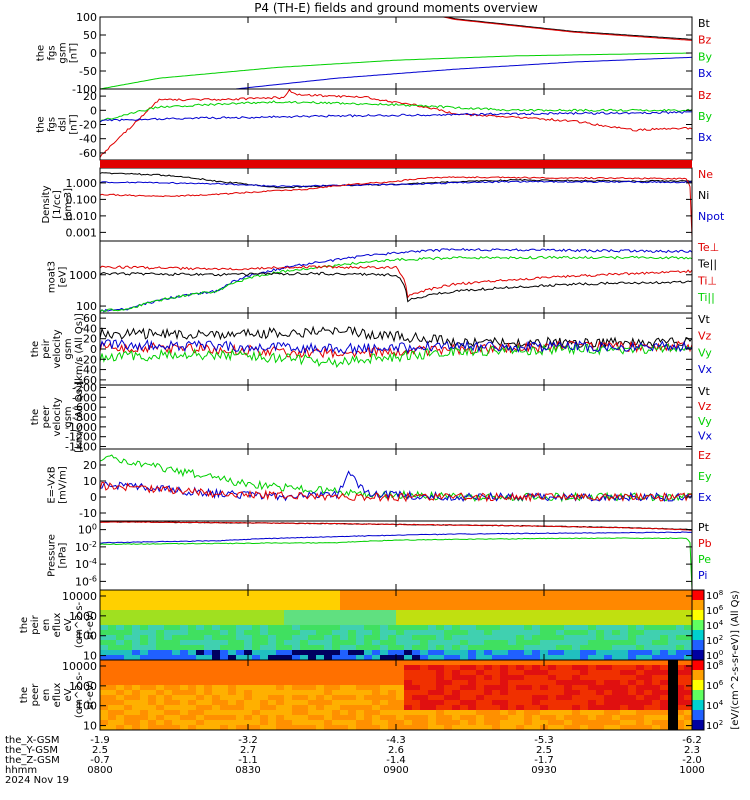  Describe the element at coordinates (705, 116) in the screenshot. I see `legend-by: By` at that location.